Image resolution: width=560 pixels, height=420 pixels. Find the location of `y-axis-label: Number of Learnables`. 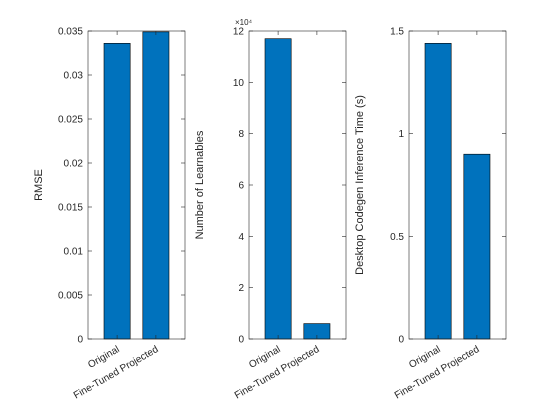

y-axis-label: Number of Learnables is located at coordinates (200, 184).